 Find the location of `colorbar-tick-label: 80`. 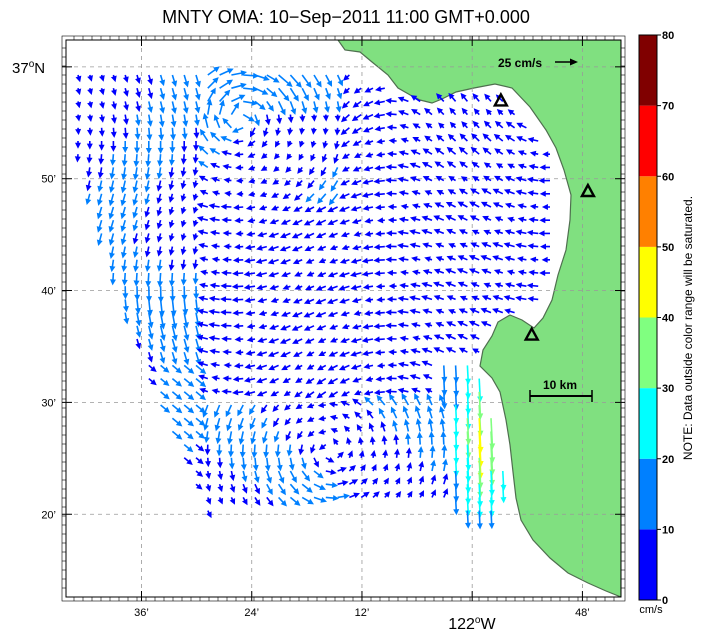

colorbar-tick-label: 80 is located at coordinates (668, 36).